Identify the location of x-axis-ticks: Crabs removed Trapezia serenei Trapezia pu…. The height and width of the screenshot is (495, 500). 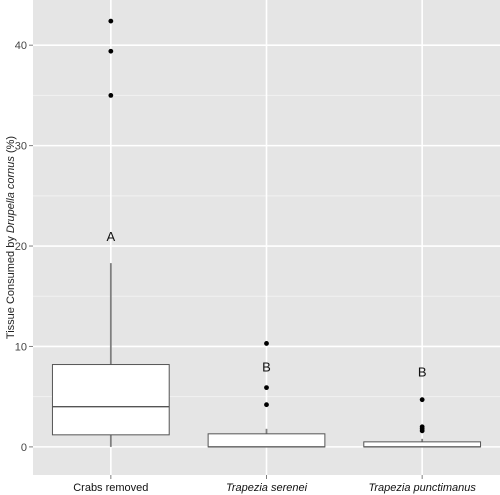
(274, 484).